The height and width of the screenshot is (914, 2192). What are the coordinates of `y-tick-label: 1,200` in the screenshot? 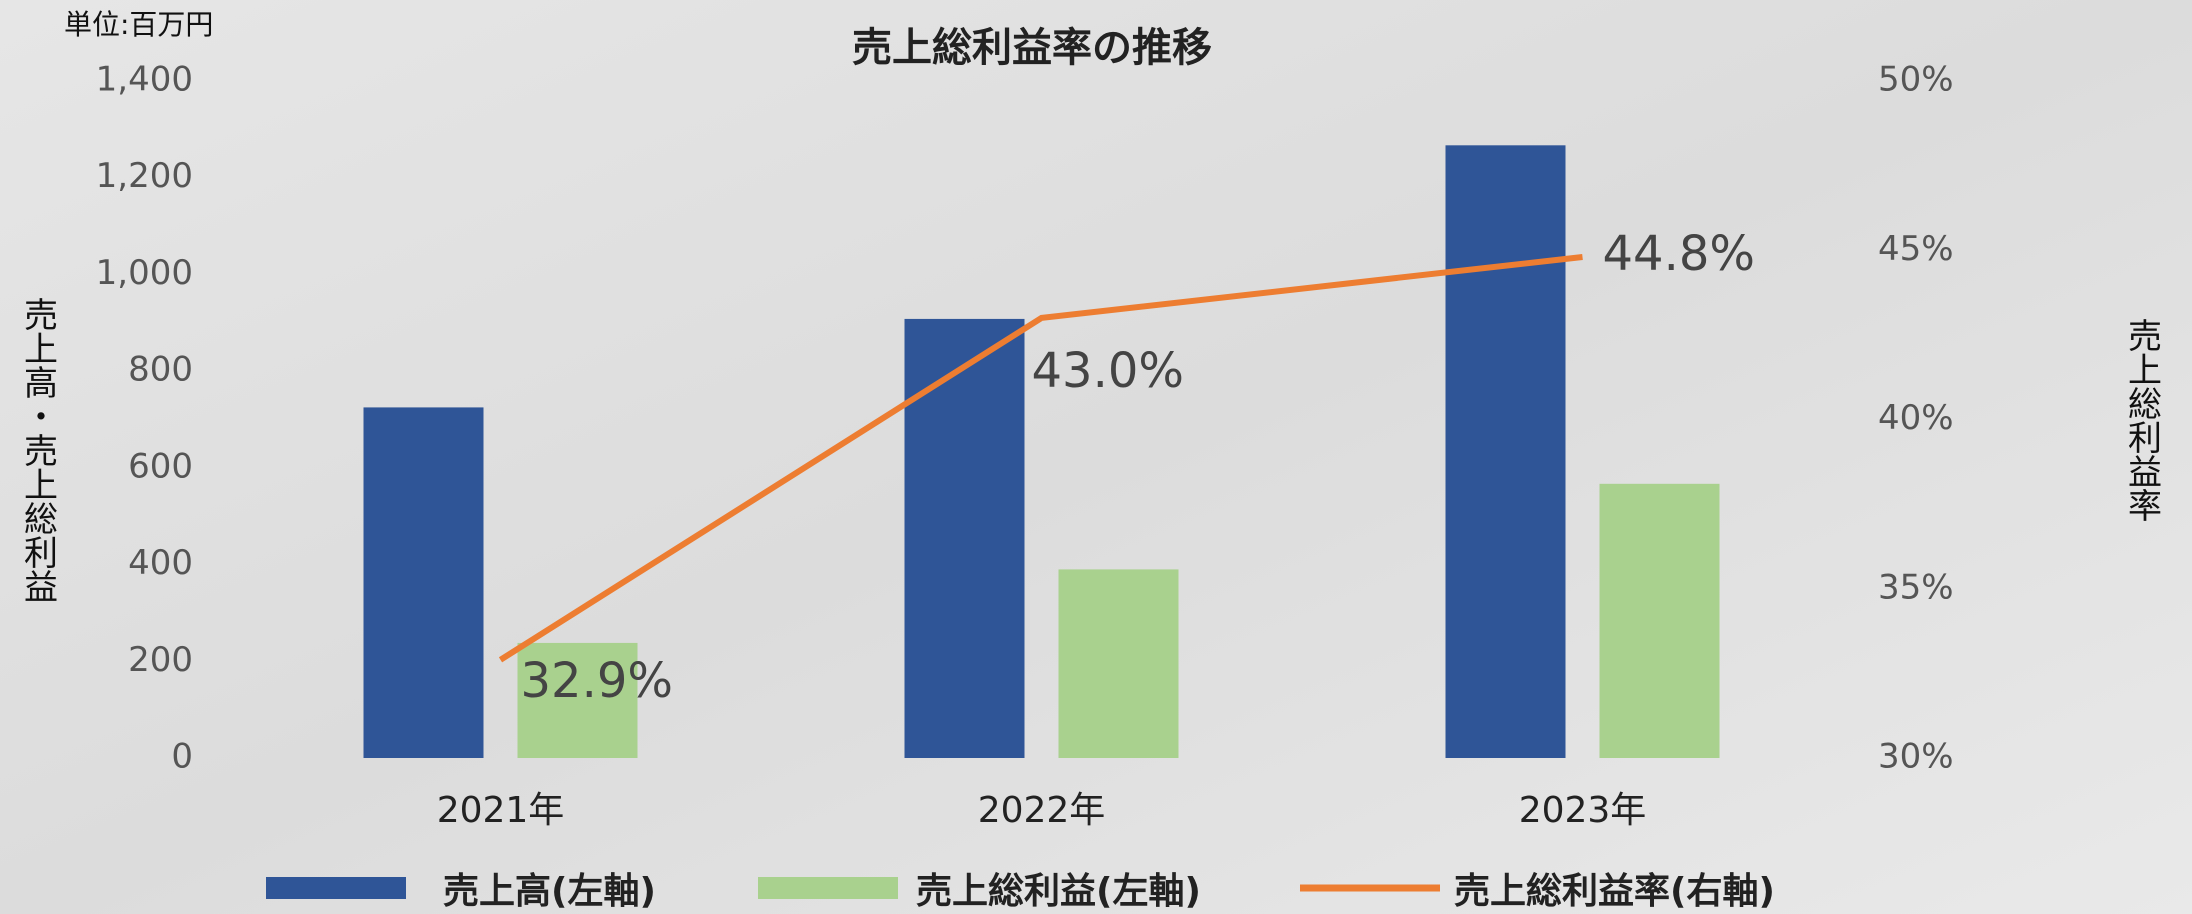 It's located at (144, 176).